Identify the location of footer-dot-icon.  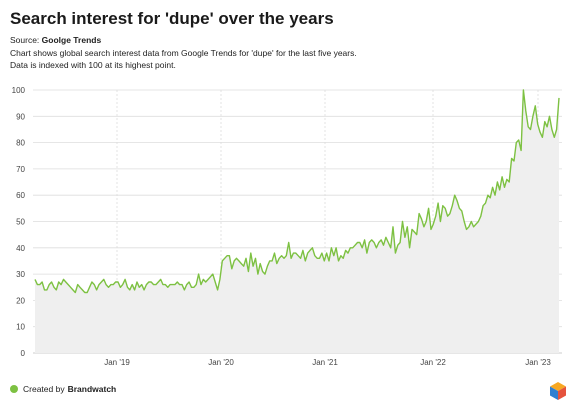
(14, 389).